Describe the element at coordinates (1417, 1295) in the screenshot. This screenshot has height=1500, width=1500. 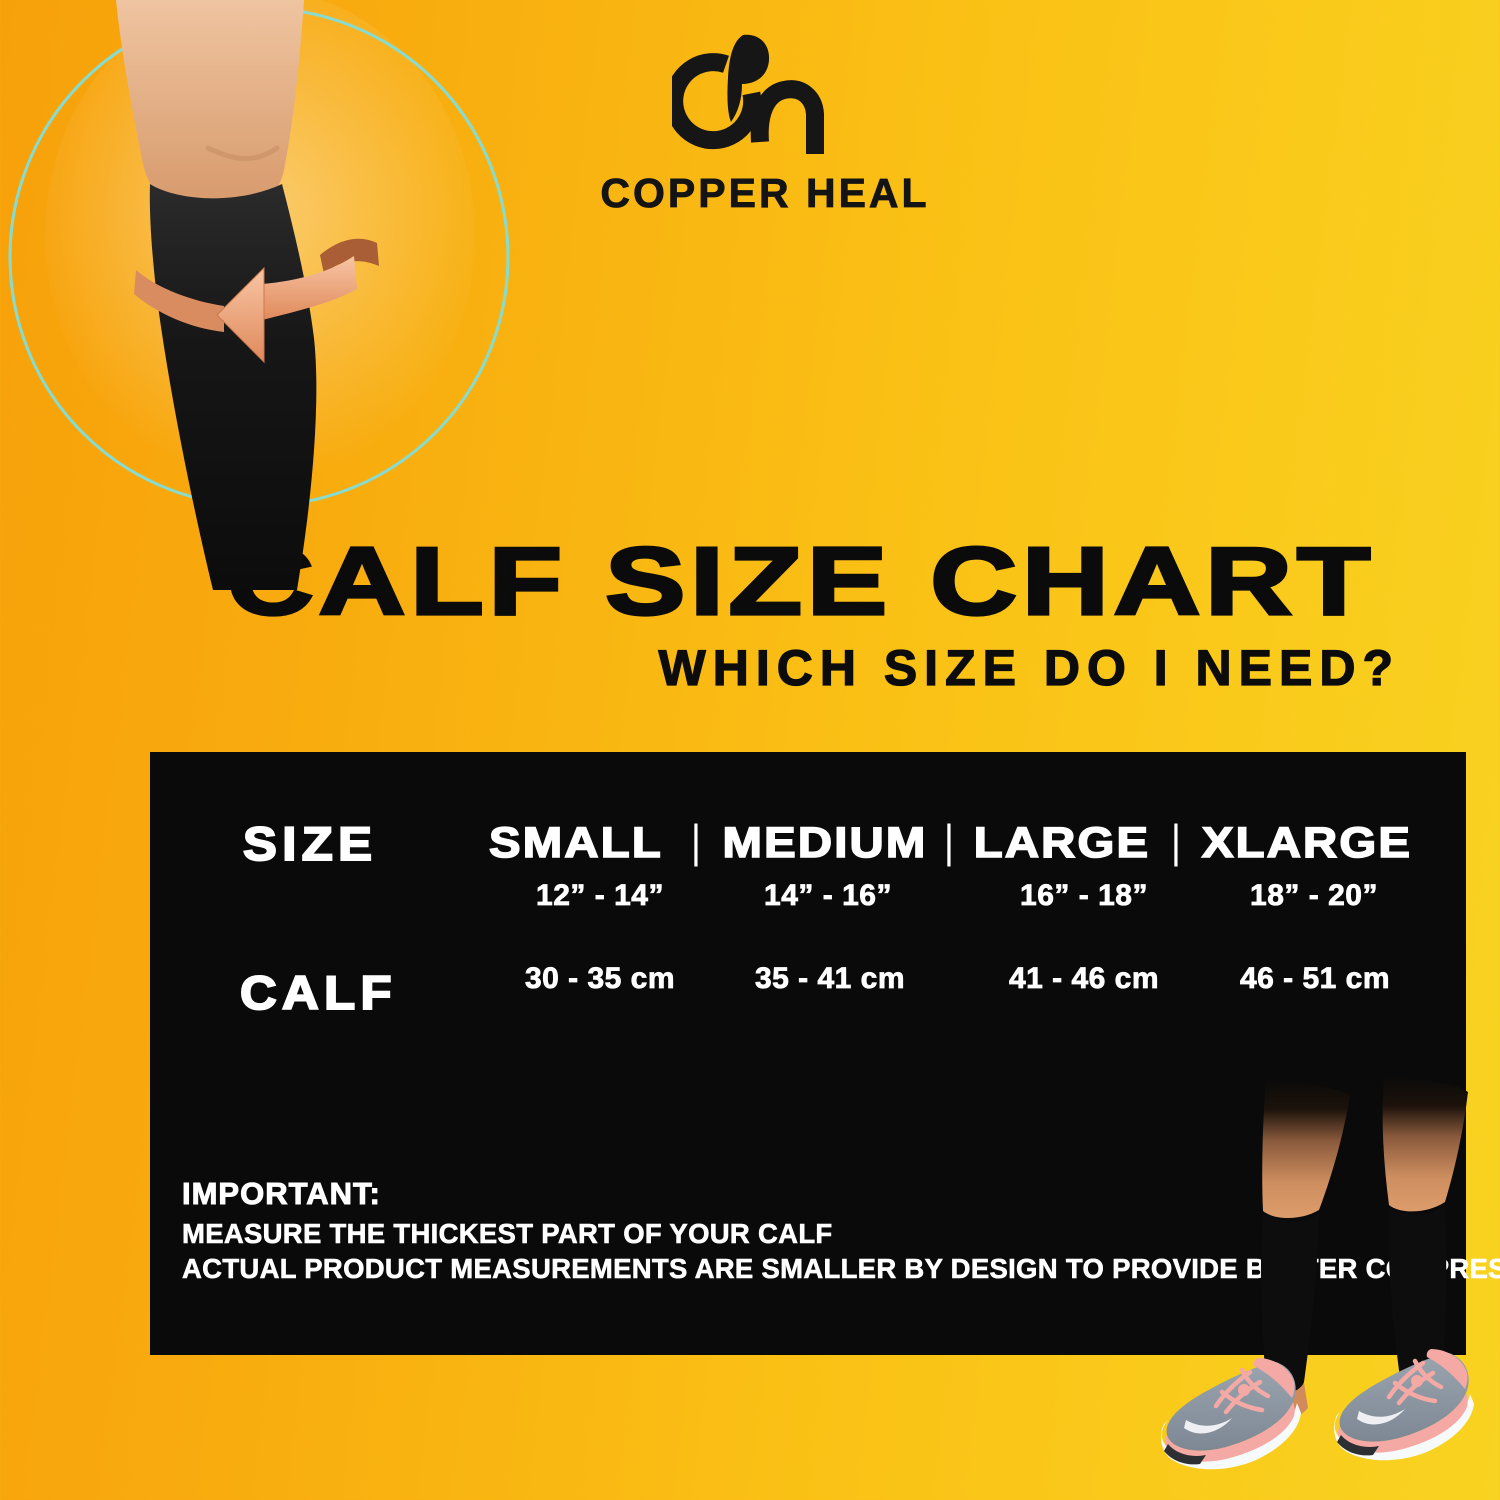
I see `right-calf-sleeve` at that location.